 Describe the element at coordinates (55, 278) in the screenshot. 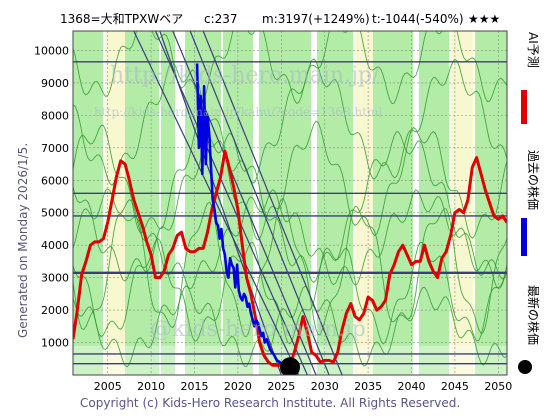

I see `y-tick-label-2: 3000` at that location.